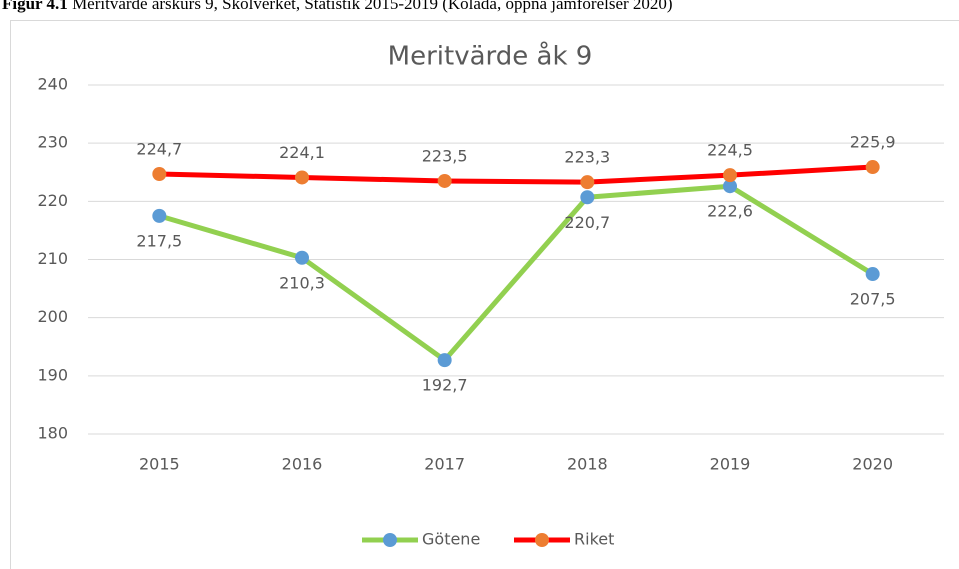 This screenshot has height=569, width=959. What do you see at coordinates (490, 56) in the screenshot?
I see `chart-title: Meritvärde åk 9` at bounding box center [490, 56].